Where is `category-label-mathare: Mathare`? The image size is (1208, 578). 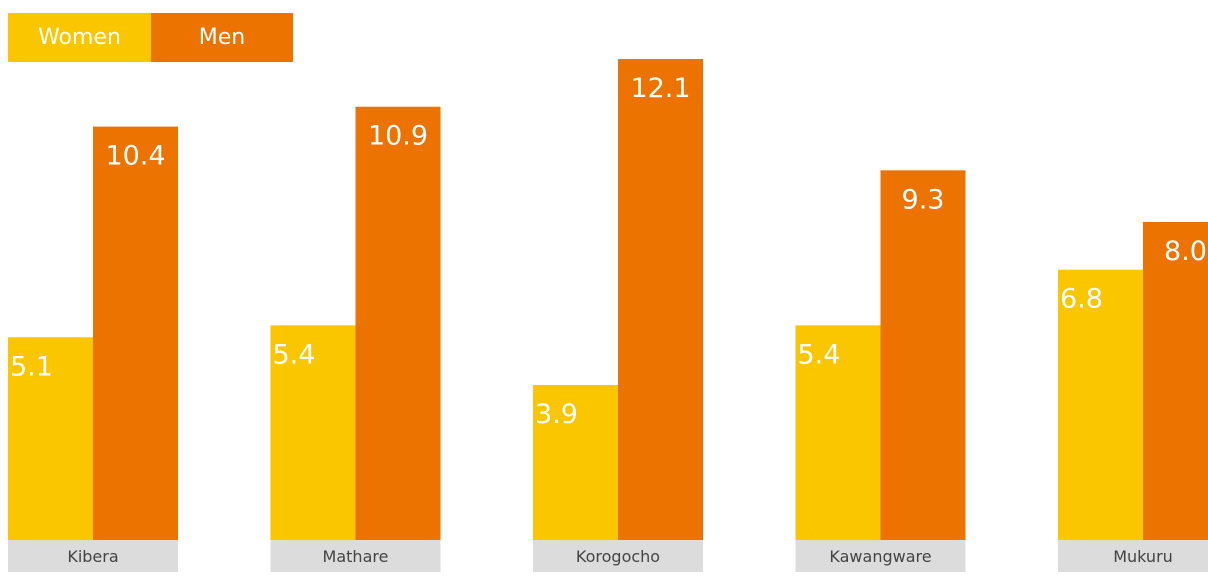
category-label-mathare: Mathare is located at coordinates (356, 556).